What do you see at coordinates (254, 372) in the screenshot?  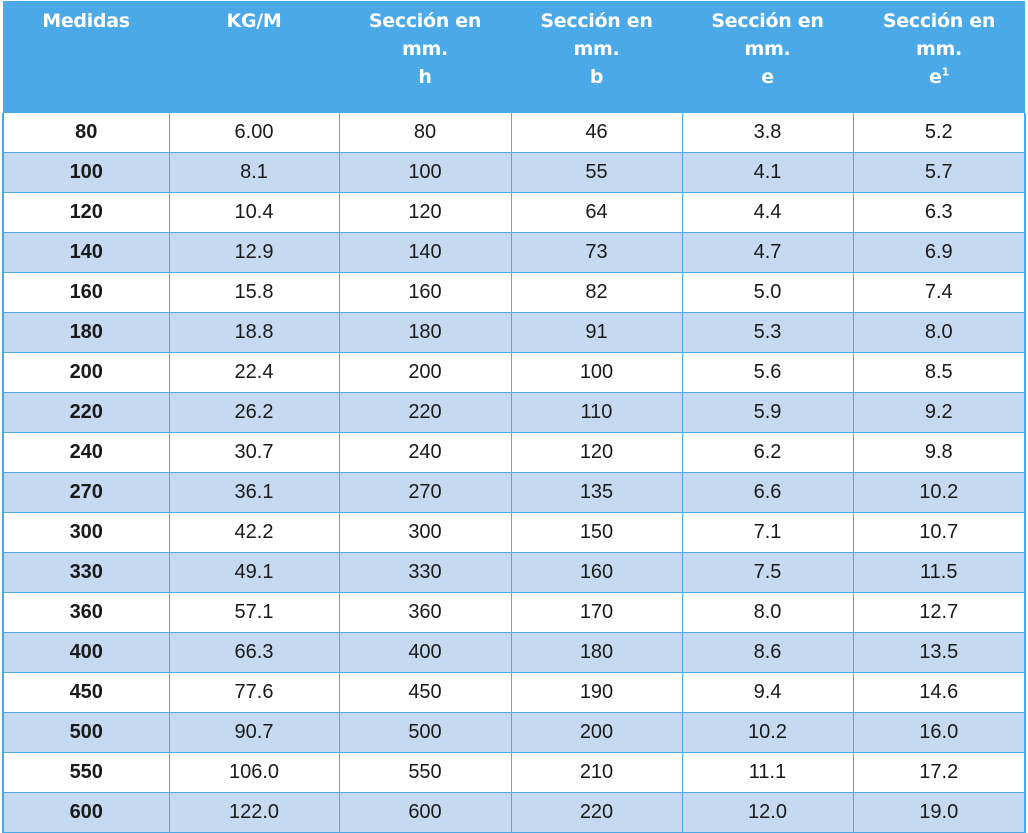 I see `table-cell-kg-m: 22.4` at bounding box center [254, 372].